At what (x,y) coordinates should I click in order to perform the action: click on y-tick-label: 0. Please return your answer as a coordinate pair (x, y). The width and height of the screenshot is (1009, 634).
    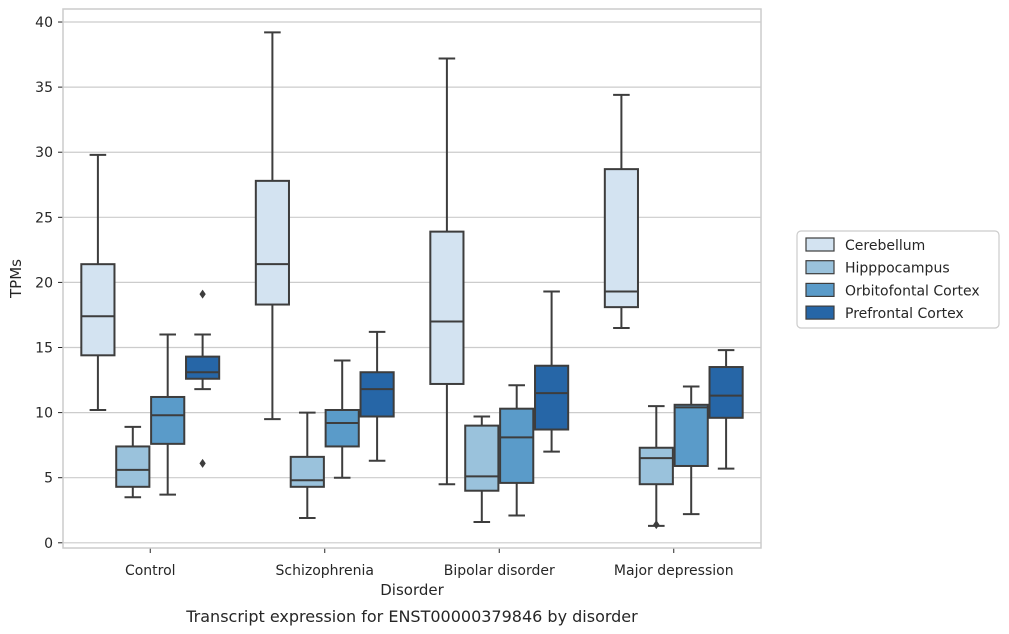
    Looking at the image, I should click on (48, 544).